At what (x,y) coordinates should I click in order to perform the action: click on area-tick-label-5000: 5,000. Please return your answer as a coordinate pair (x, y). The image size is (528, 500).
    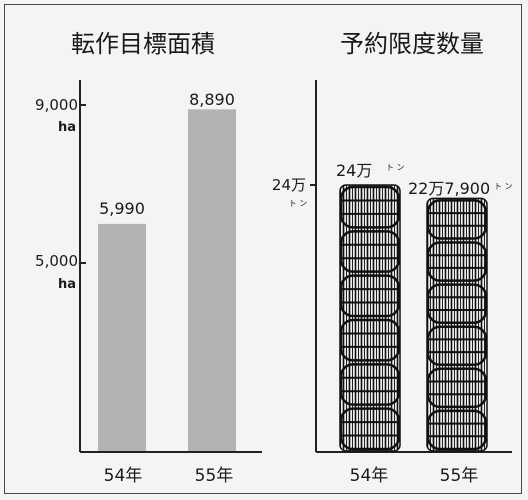
    Looking at the image, I should click on (56, 261).